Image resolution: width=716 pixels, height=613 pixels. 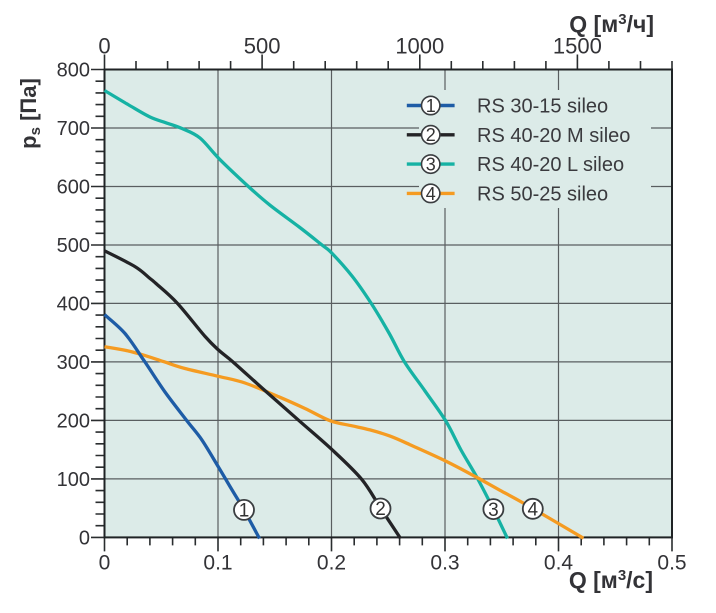 What do you see at coordinates (419, 46) in the screenshot?
I see `svg-text: 1000` at bounding box center [419, 46].